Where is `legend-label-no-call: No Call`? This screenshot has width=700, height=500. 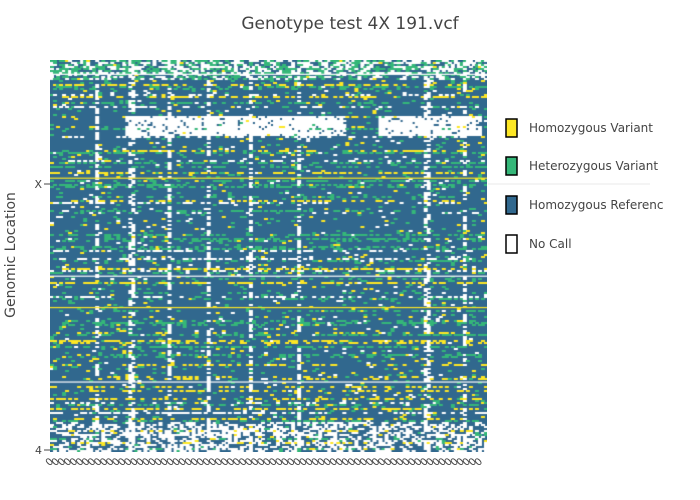 legend-label-no-call: No Call is located at coordinates (550, 244).